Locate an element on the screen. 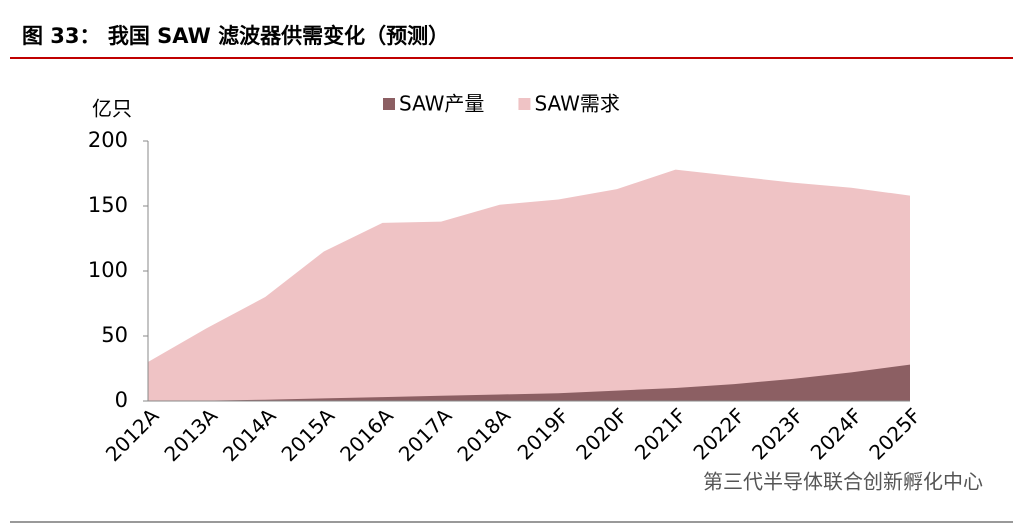 This screenshot has width=1023, height=528. chart-title: 图 33： 我国 SAW 滤波器供需变化（预测） is located at coordinates (235, 36).